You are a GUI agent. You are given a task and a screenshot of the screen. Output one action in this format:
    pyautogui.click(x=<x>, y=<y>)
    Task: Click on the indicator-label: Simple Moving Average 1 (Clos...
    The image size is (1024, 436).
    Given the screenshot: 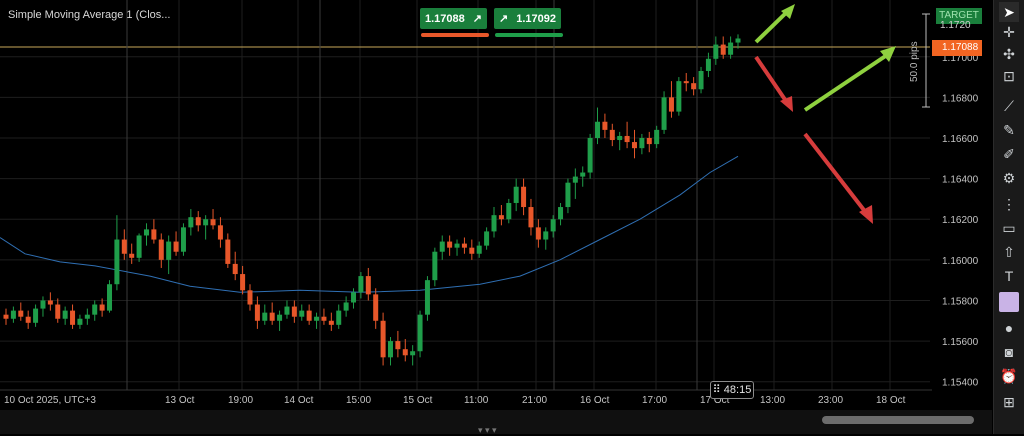 What is the action you would take?
    pyautogui.click(x=89, y=15)
    